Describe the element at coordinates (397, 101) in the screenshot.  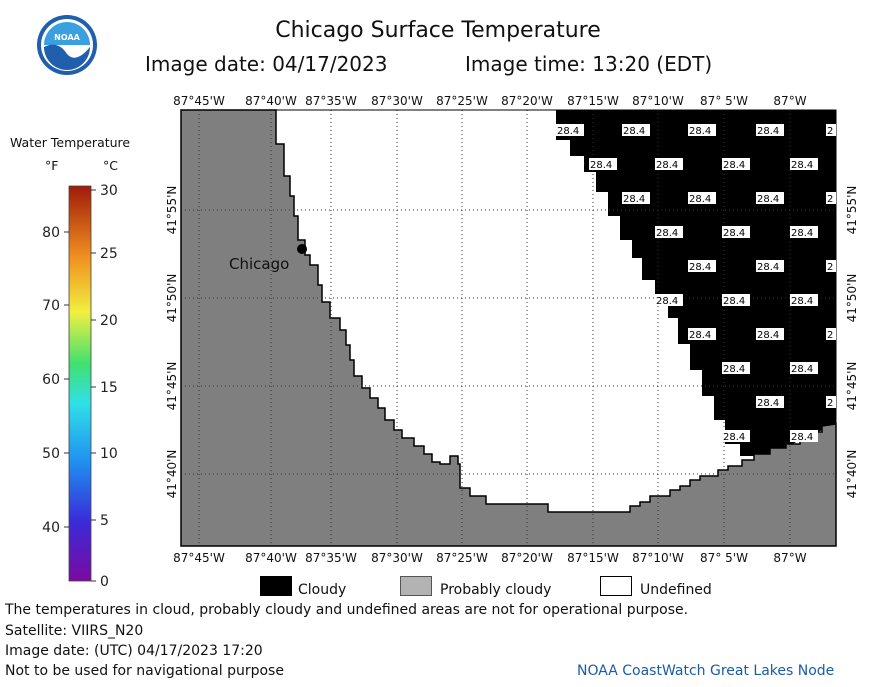
I see `lon-label-top: 87°30'W` at that location.